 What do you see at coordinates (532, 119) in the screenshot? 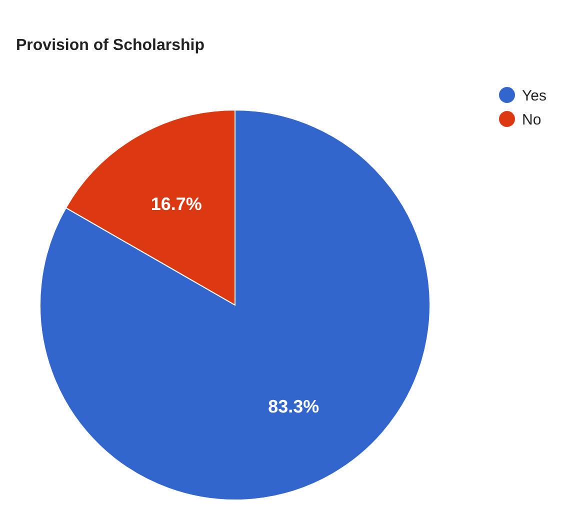
I see `legend-label: No` at bounding box center [532, 119].